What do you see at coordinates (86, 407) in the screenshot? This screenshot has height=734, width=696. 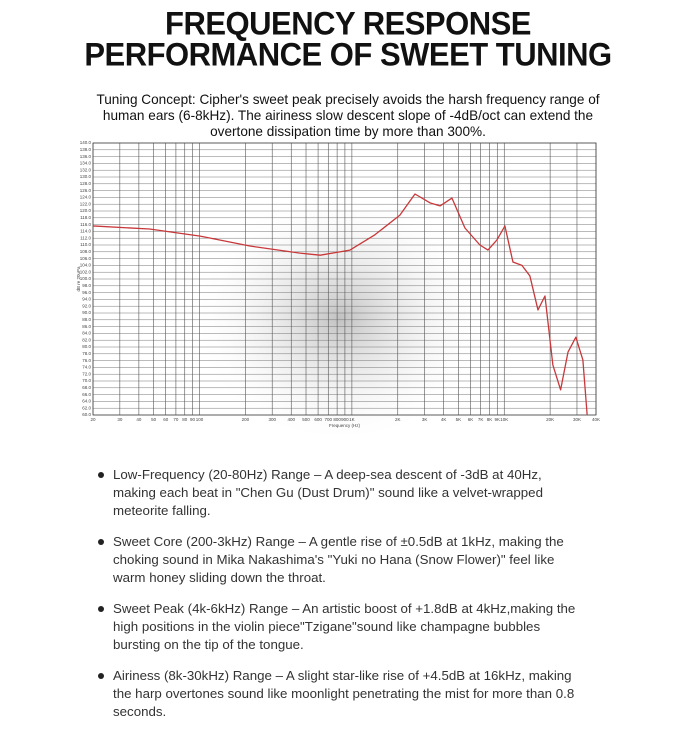 I see `y-tick-label: 62.0` at bounding box center [86, 407].